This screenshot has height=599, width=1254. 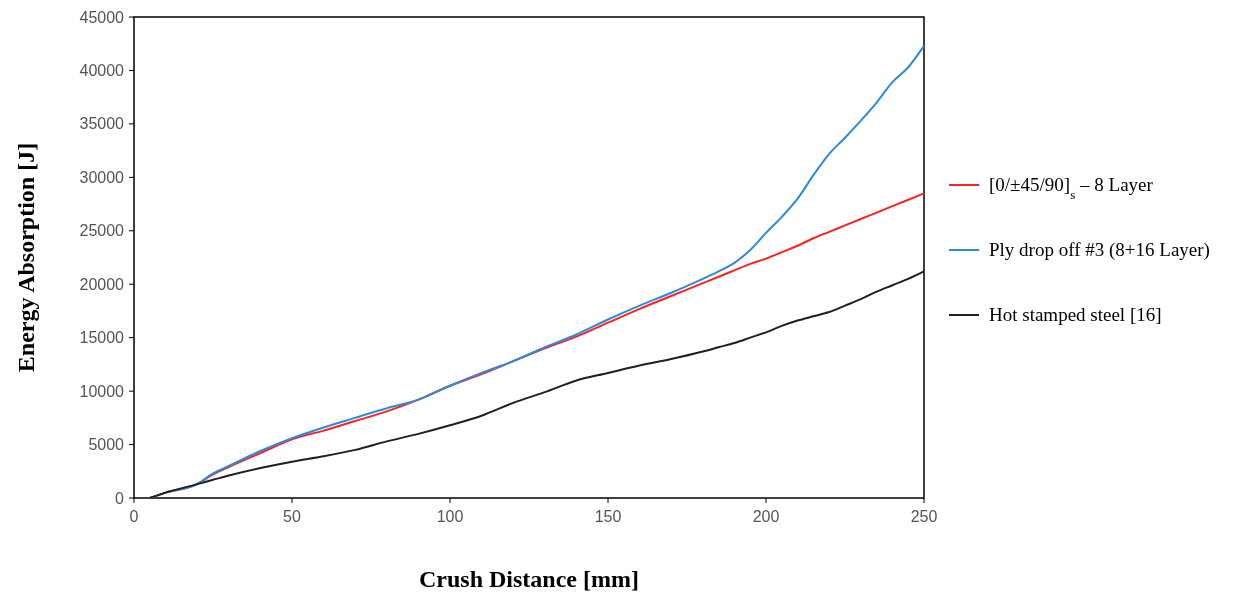 I want to click on y-tick-label: 45000, so click(x=102, y=17).